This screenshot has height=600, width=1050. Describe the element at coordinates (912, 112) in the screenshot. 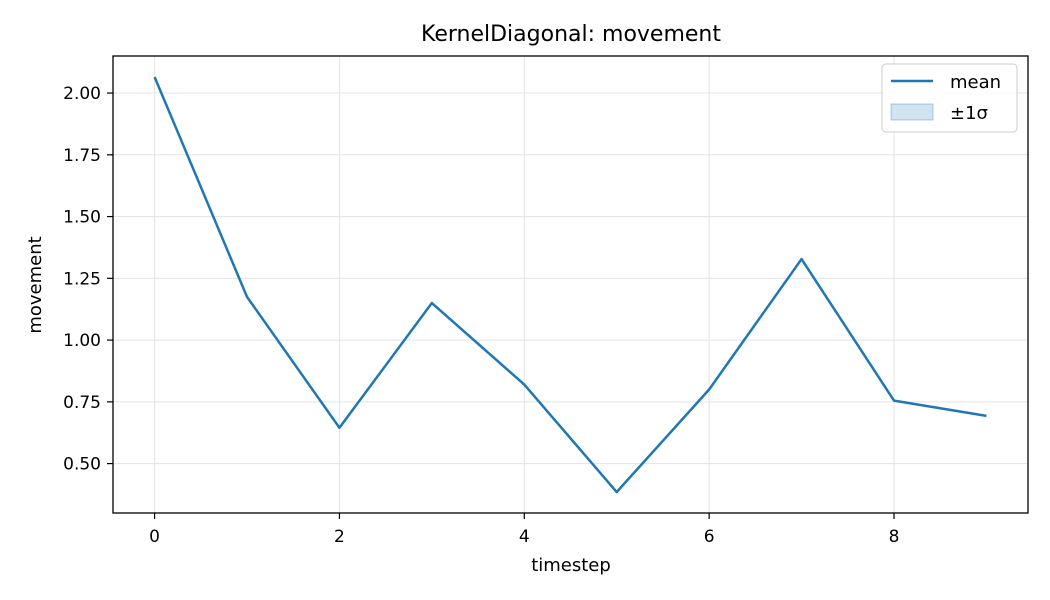

I see `legend-std-swatch` at that location.